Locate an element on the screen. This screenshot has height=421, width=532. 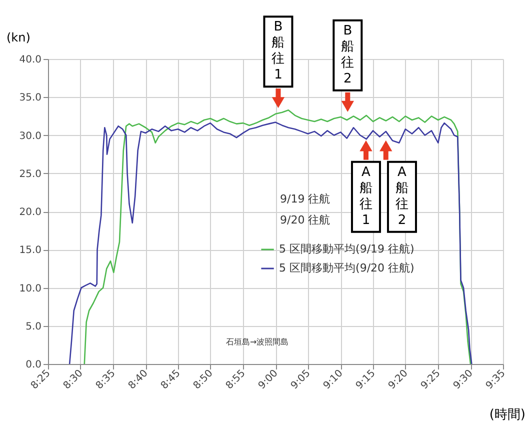
y-tick-label: 30.0 is located at coordinates (30, 136).